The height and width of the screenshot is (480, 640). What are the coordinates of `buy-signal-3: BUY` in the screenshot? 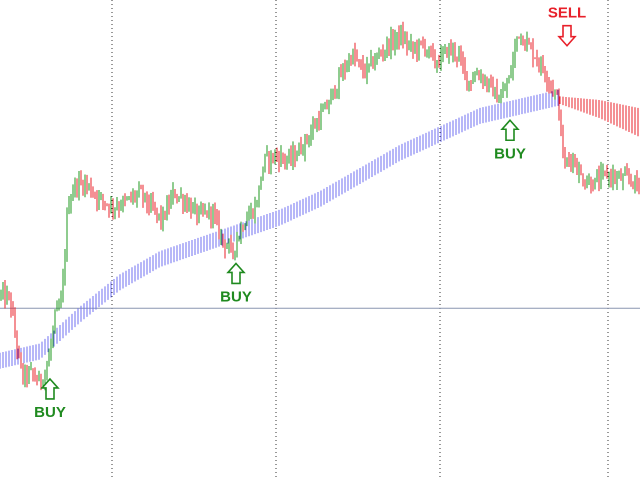 It's located at (510, 140).